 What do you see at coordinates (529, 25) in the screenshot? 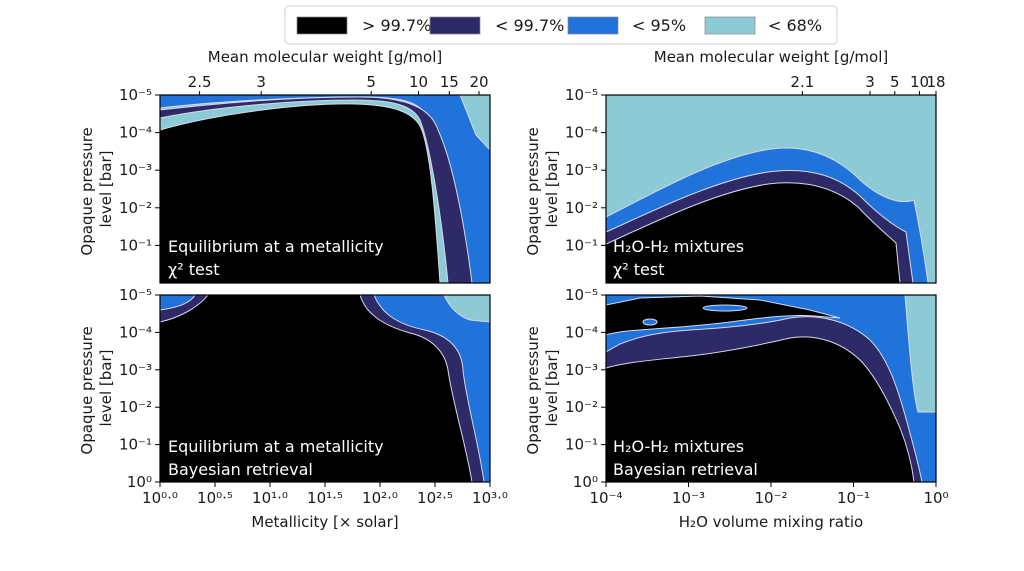
I see `legend-label-1: < 99.7%` at bounding box center [529, 25].